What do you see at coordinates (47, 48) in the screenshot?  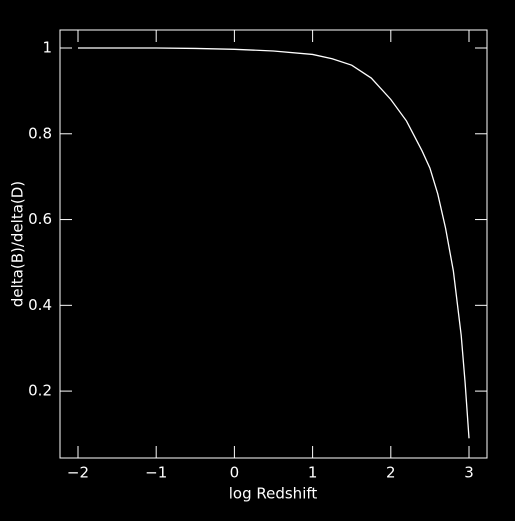 I see `y-tick-label: 1` at bounding box center [47, 48].